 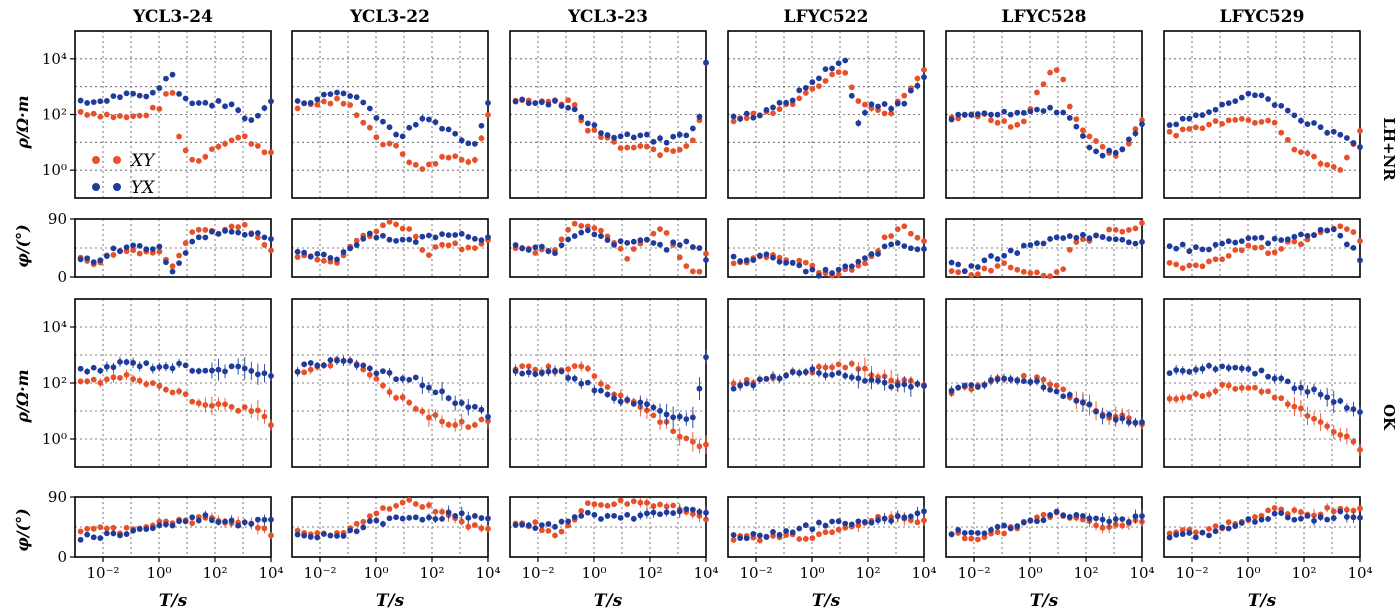 I want to click on x-tick-label: 10², so click(x=1303, y=573).